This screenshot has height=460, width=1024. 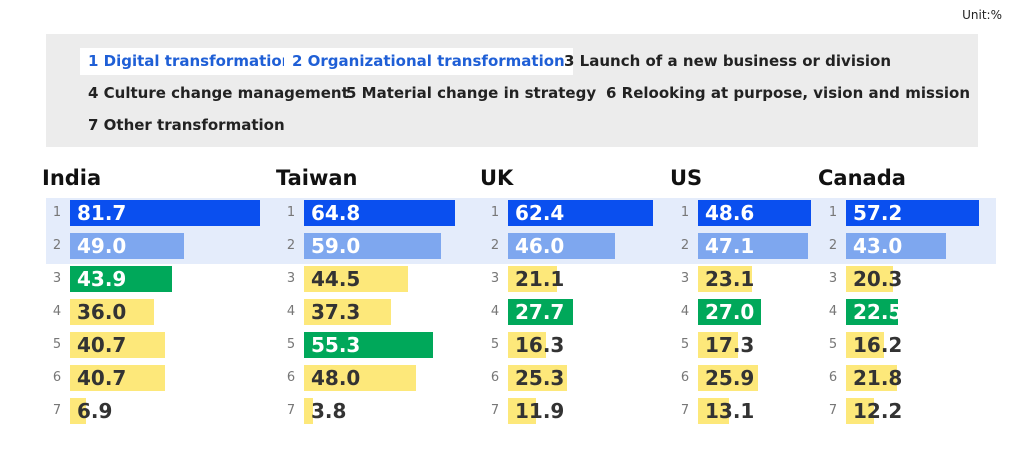 I want to click on legend-item-2: 2 Organizational transformation, so click(x=428, y=61).